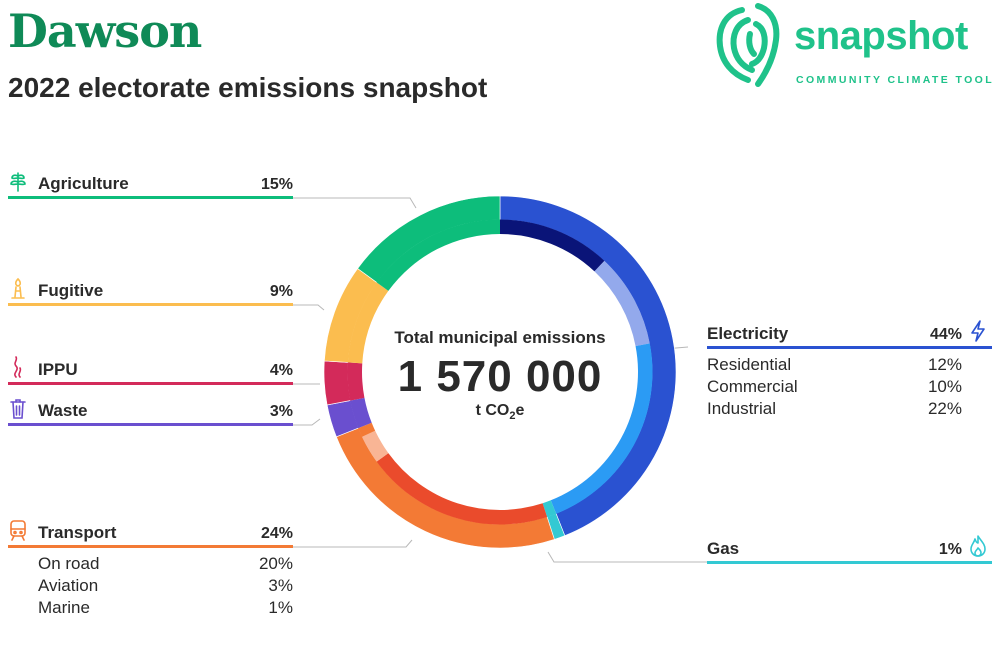 Image resolution: width=1000 pixels, height=670 pixels. What do you see at coordinates (881, 36) in the screenshot?
I see `logo-wordmark: snapshot` at bounding box center [881, 36].